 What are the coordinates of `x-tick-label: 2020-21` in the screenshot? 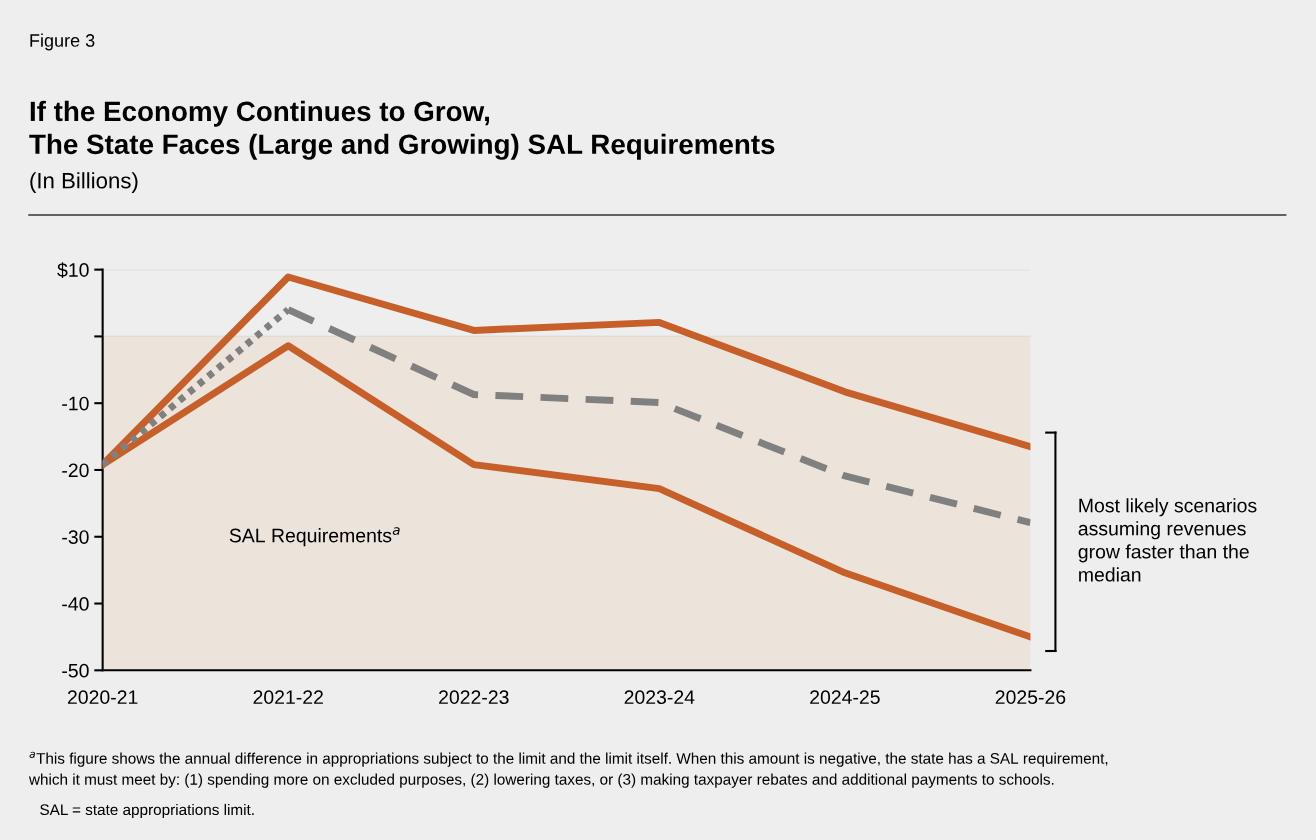 It's located at (102, 697).